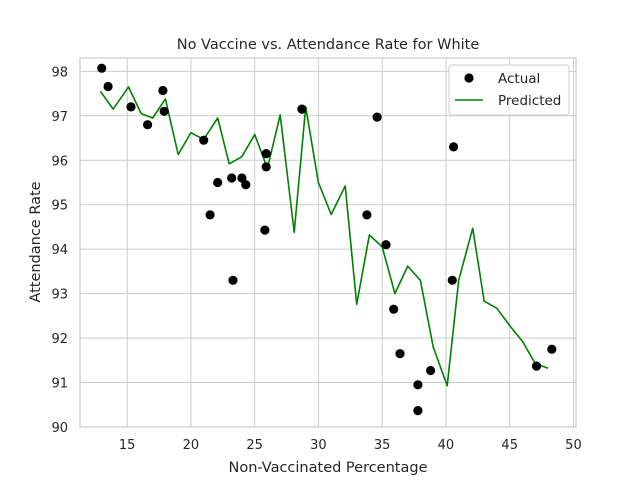 The height and width of the screenshot is (484, 640). I want to click on legend-entry-label: Actual, so click(519, 79).